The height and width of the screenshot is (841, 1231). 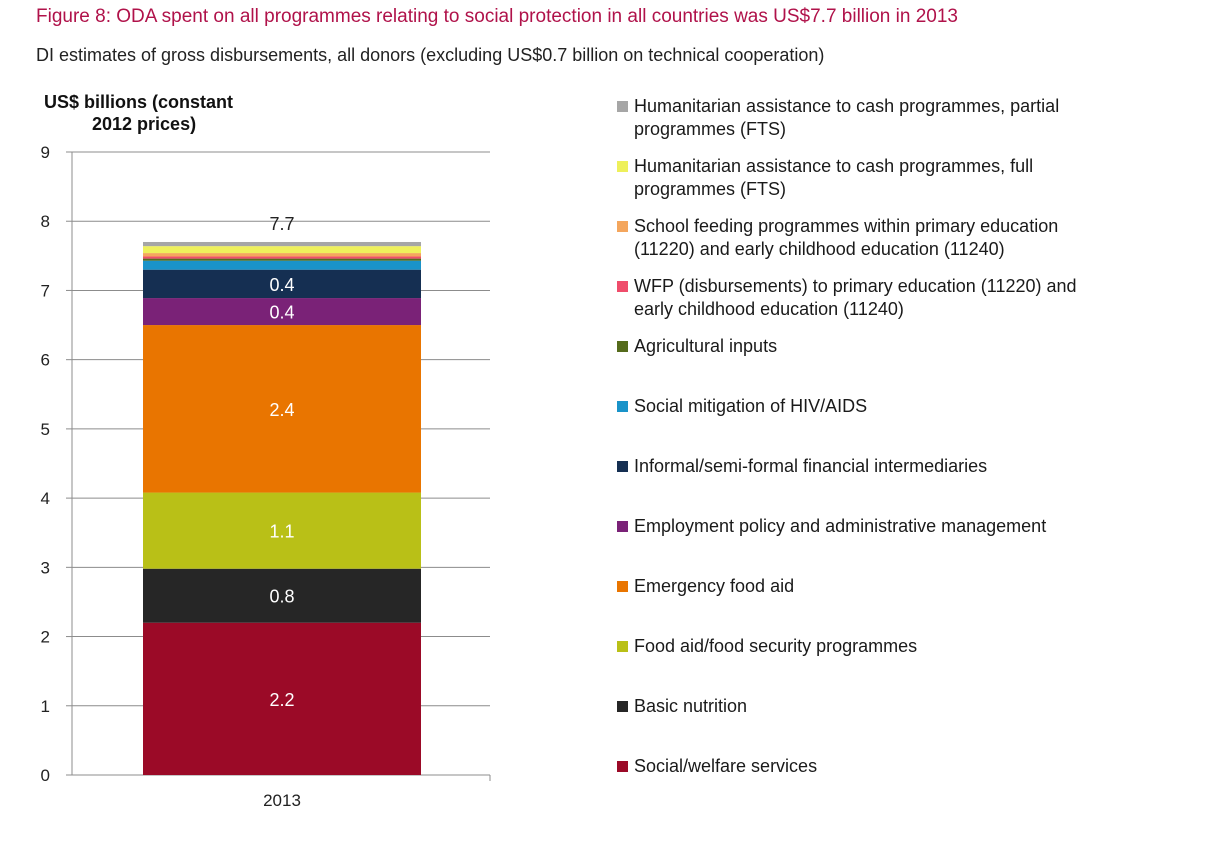 I want to click on y-tick-label: 8, so click(x=45, y=221).